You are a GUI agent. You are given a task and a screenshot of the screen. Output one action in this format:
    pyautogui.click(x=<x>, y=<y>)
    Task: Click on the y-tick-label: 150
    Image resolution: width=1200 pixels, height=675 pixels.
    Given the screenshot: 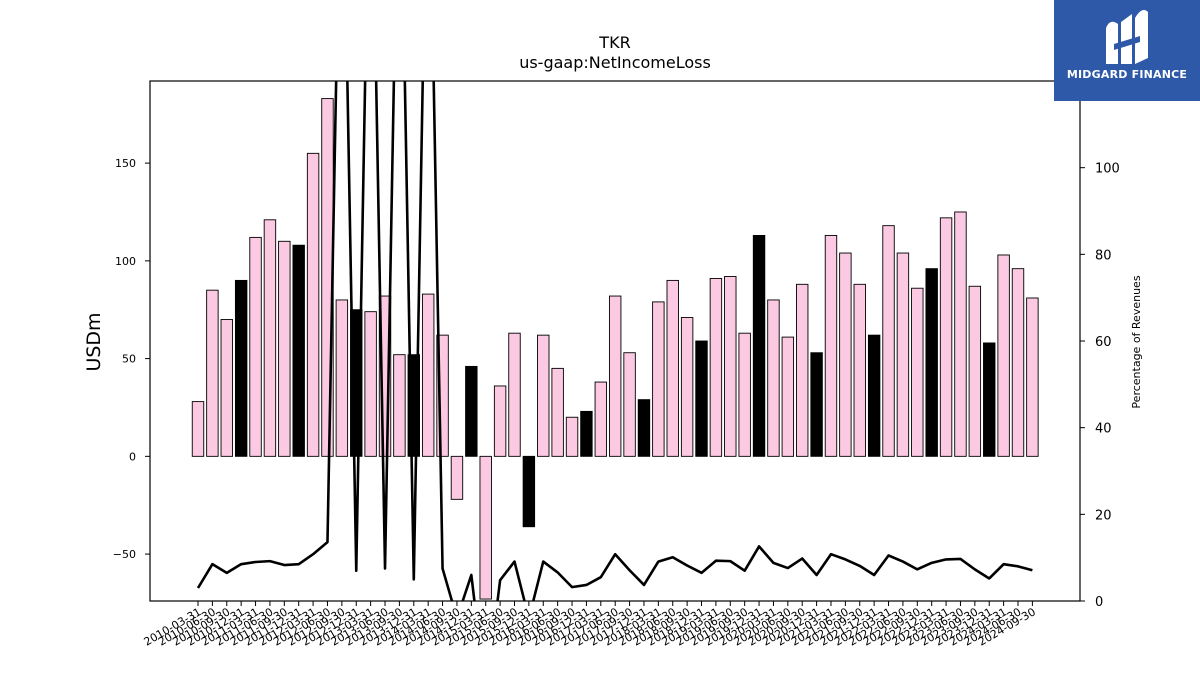 What is the action you would take?
    pyautogui.click(x=125, y=163)
    